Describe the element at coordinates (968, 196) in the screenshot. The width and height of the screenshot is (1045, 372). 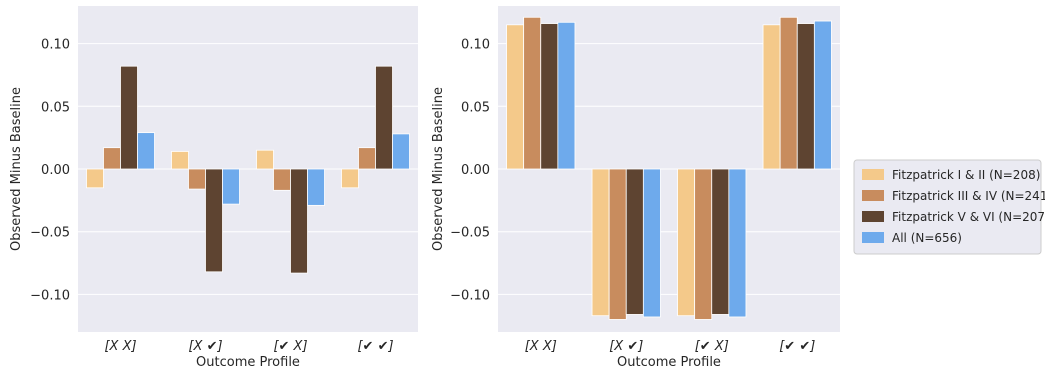
I see `legend-label: Fitzpatrick III & IV (N=241)` at that location.